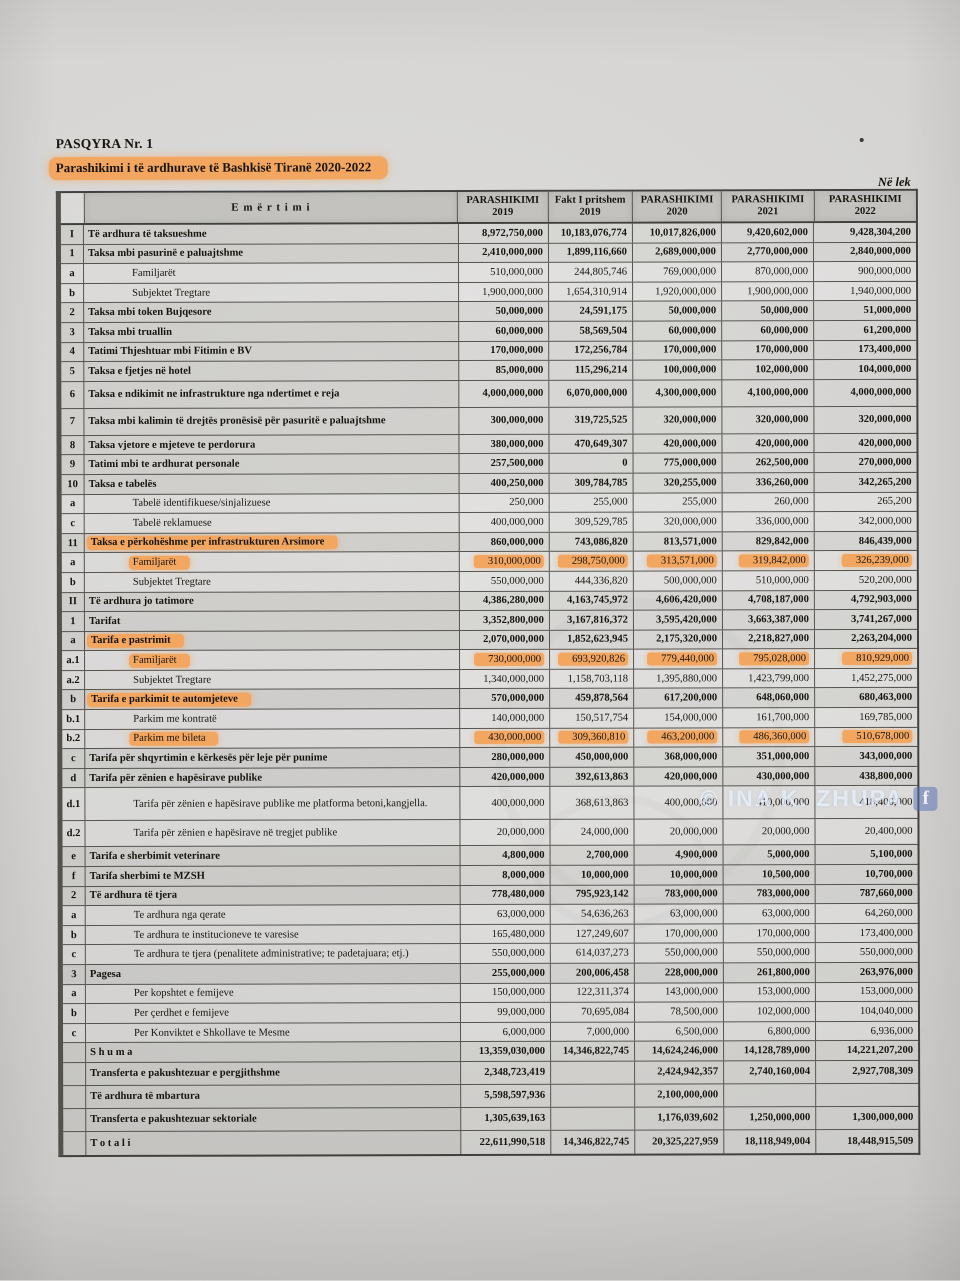  What do you see at coordinates (517, 463) in the screenshot?
I see `value-text: 257,500,000` at bounding box center [517, 463].